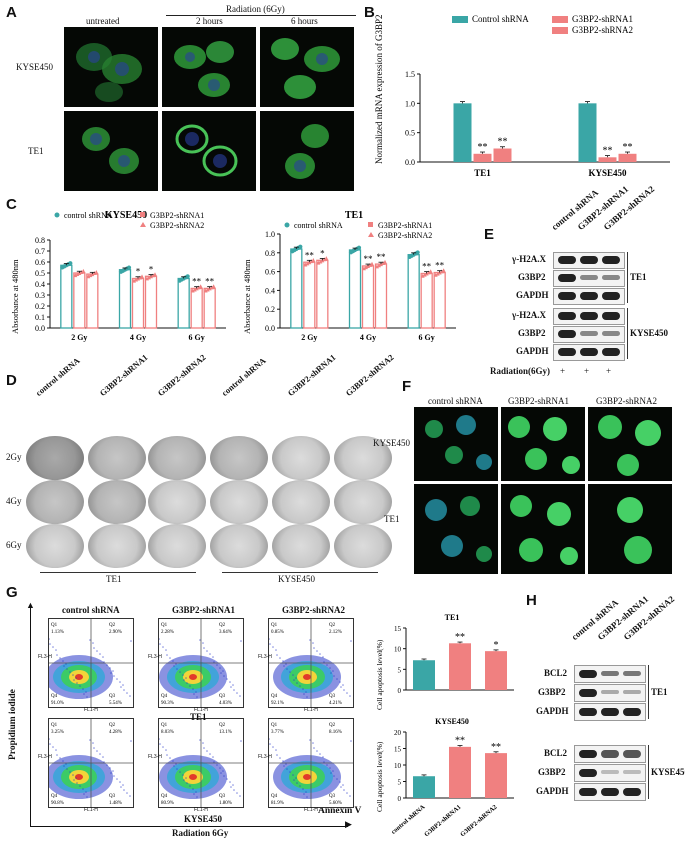 This screenshot has width=685, height=848. What do you see at coordinates (648, 692) in the screenshot?
I see `blot-h-bracket-te1` at bounding box center [648, 692].